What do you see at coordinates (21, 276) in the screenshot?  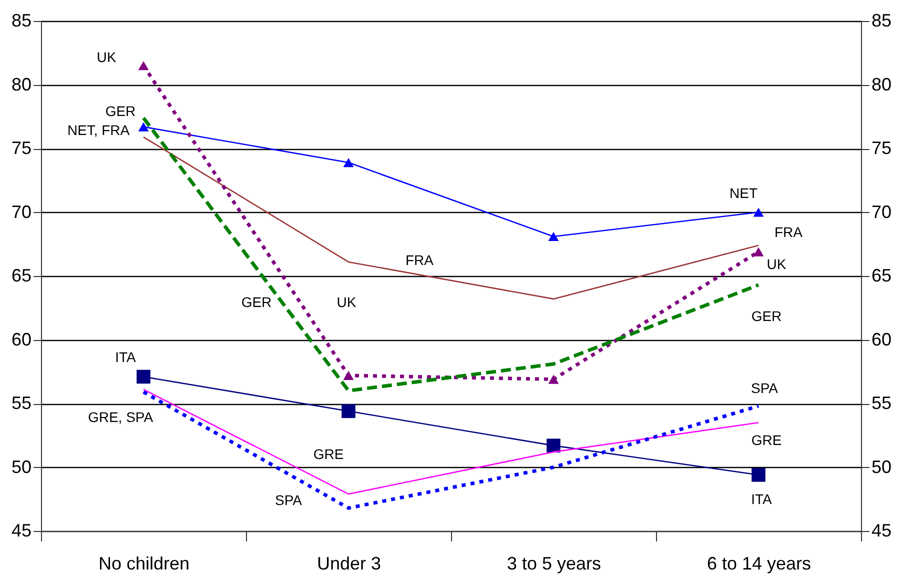 I see `y-tick-label: 65` at bounding box center [21, 276].